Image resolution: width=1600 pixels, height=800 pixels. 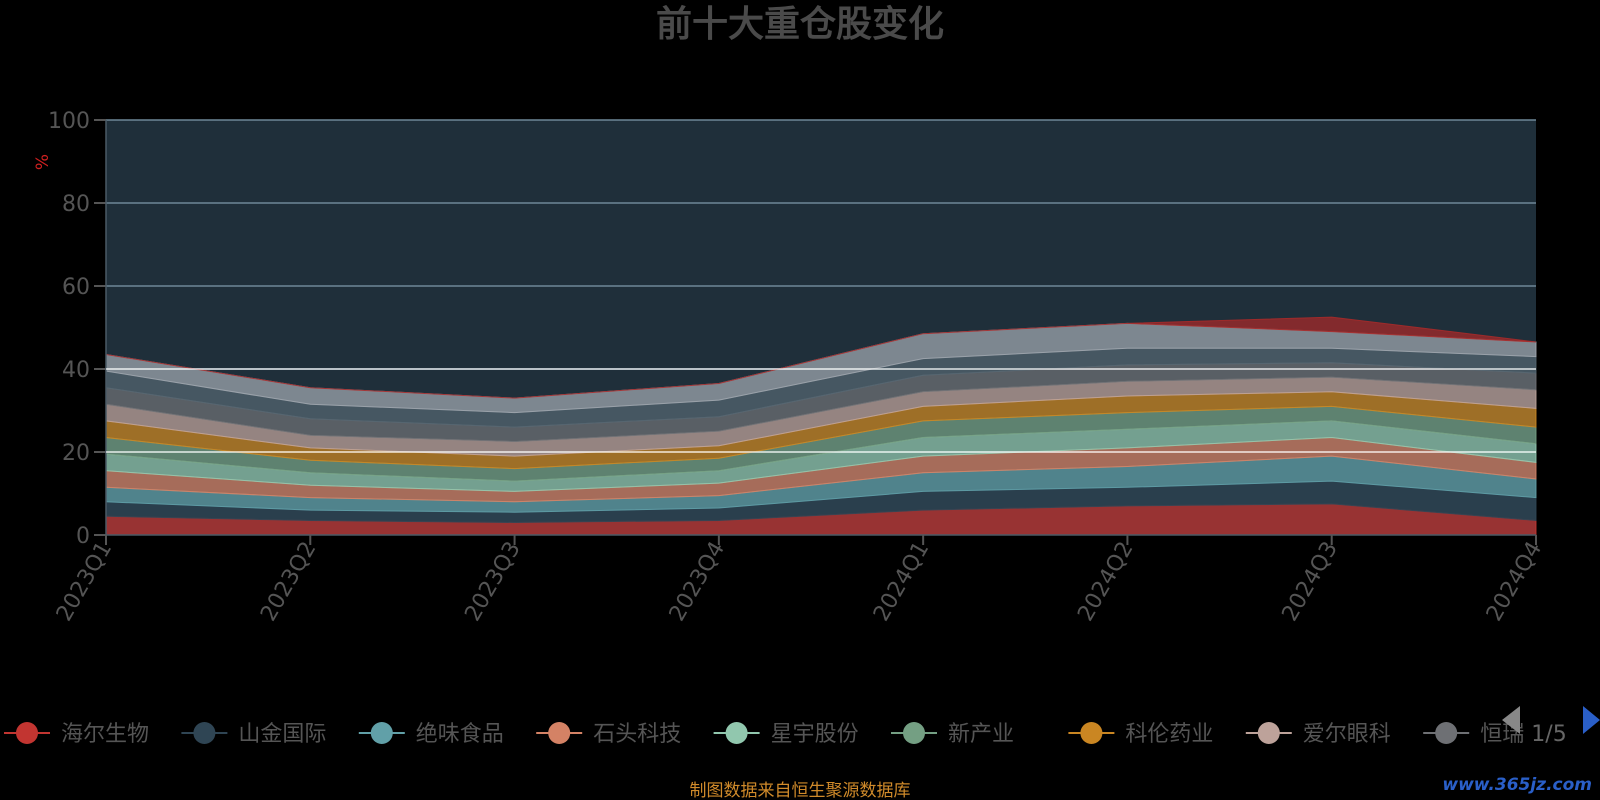 What do you see at coordinates (76, 370) in the screenshot?
I see `y-tick-label: 40` at bounding box center [76, 370].